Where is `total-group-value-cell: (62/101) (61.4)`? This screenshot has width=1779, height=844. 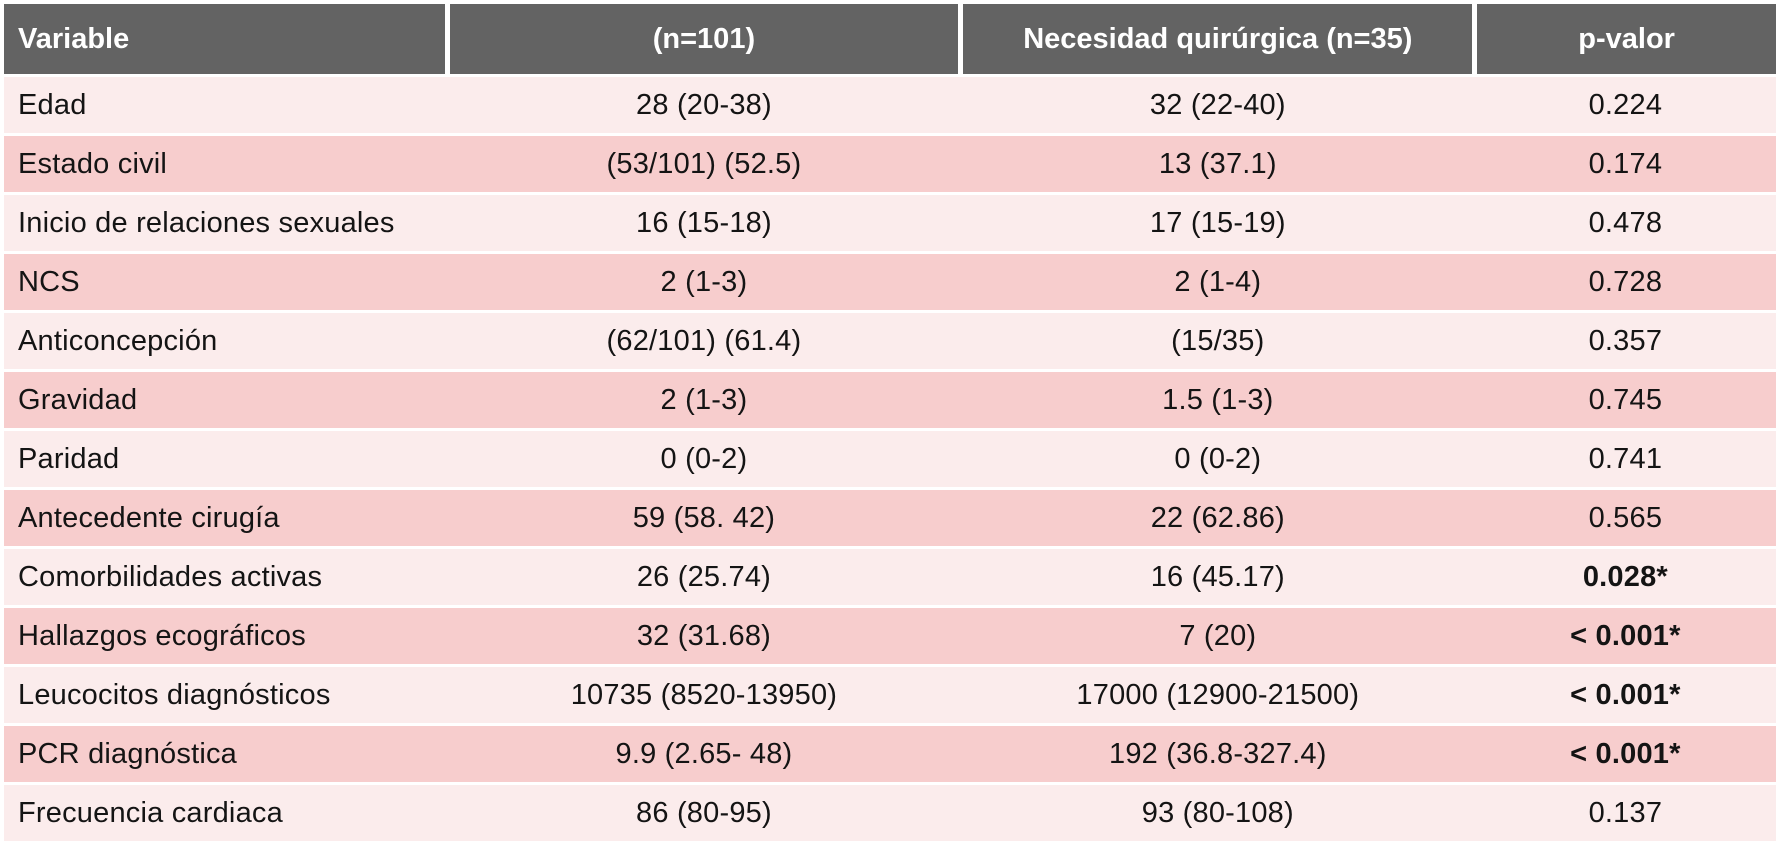 total-group-value-cell: (62/101) (61.4) is located at coordinates (704, 340).